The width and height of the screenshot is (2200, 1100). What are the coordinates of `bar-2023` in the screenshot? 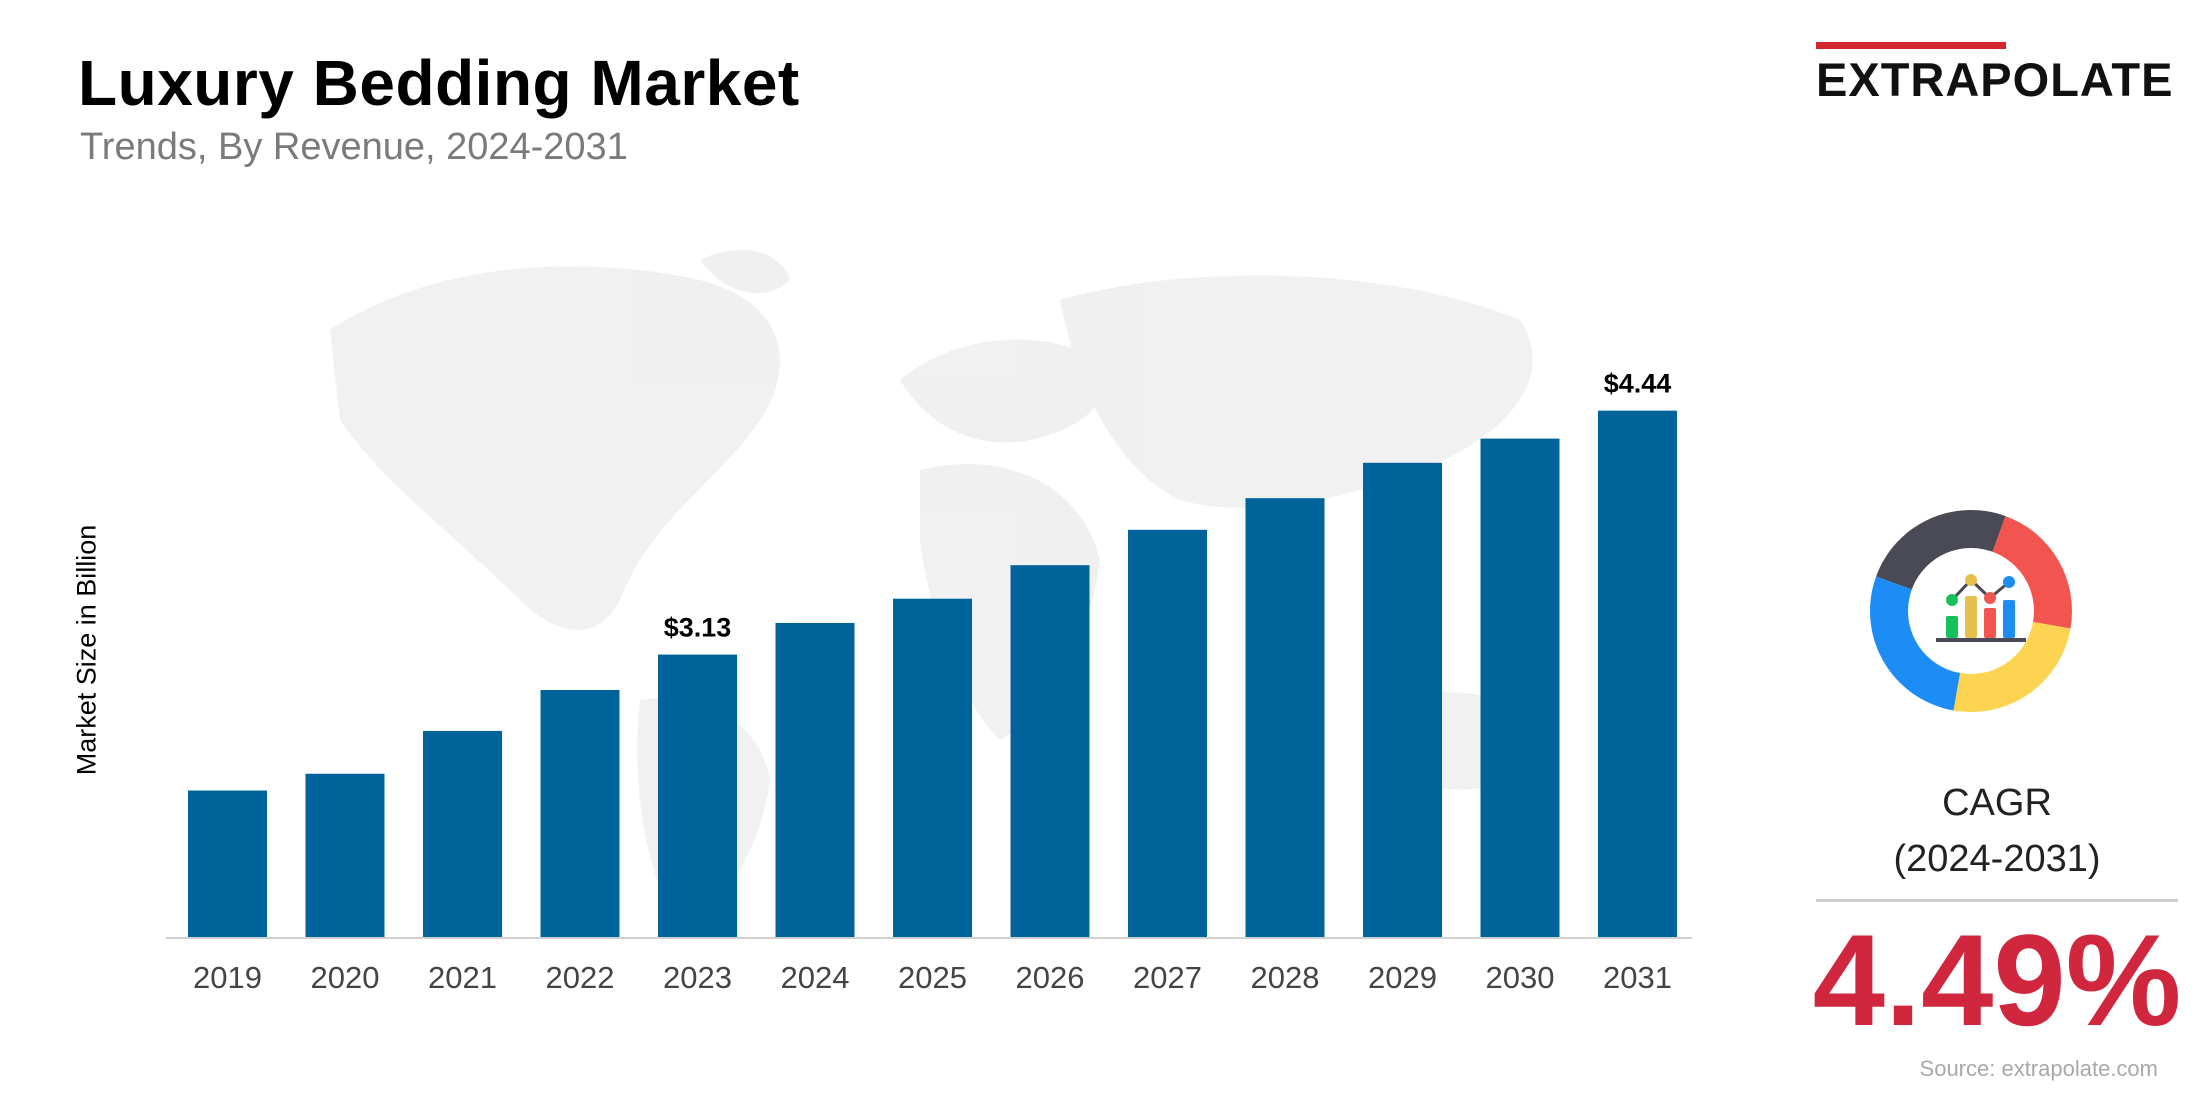 It's located at (697, 796).